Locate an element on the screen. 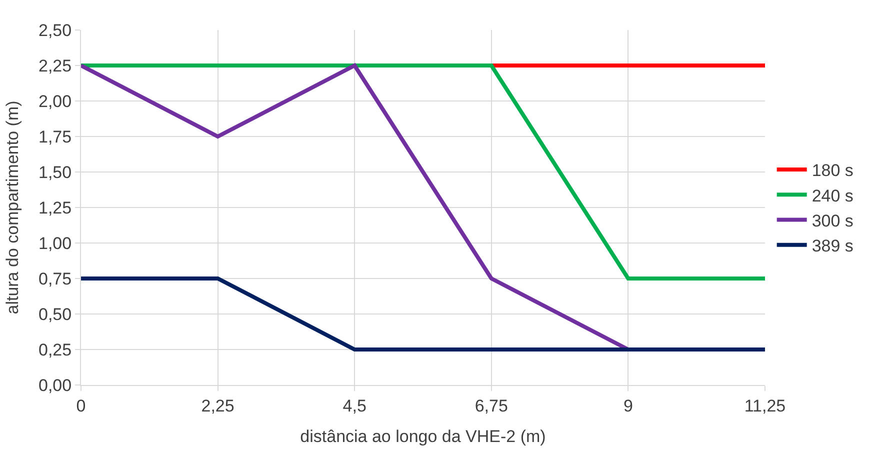  y-tick-label: 1,75 is located at coordinates (55, 136).